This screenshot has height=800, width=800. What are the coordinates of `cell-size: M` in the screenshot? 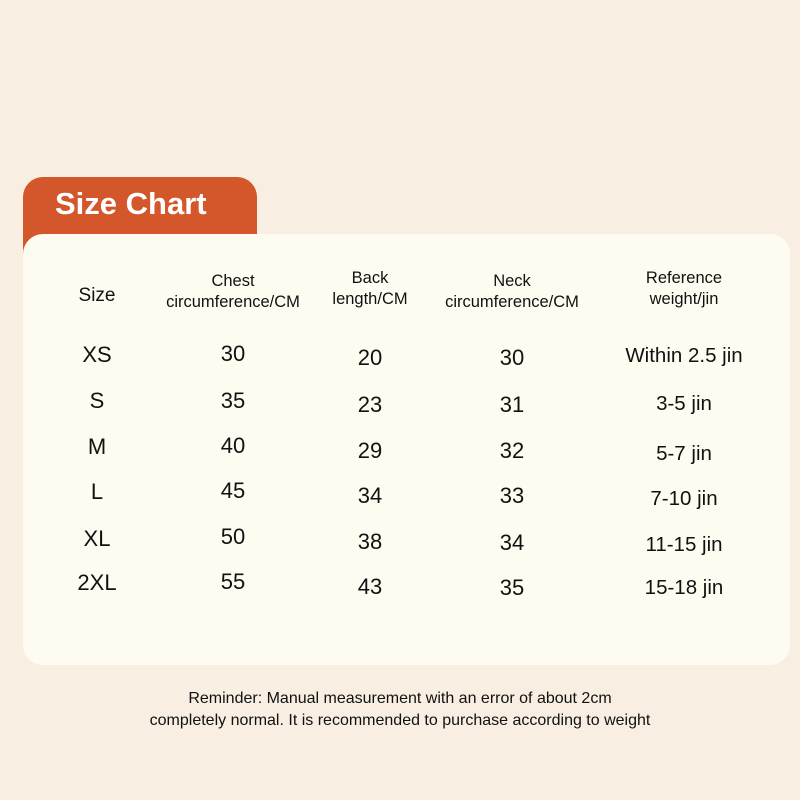 It's located at (97, 446).